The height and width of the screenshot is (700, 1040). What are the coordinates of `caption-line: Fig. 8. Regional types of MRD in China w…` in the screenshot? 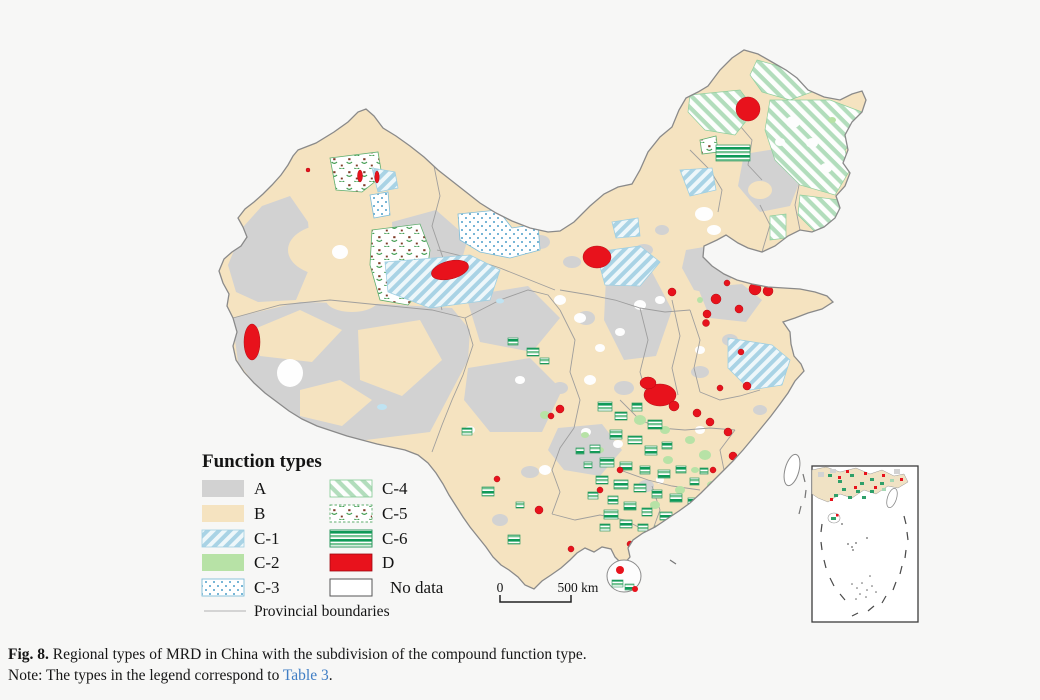 It's located at (513, 654).